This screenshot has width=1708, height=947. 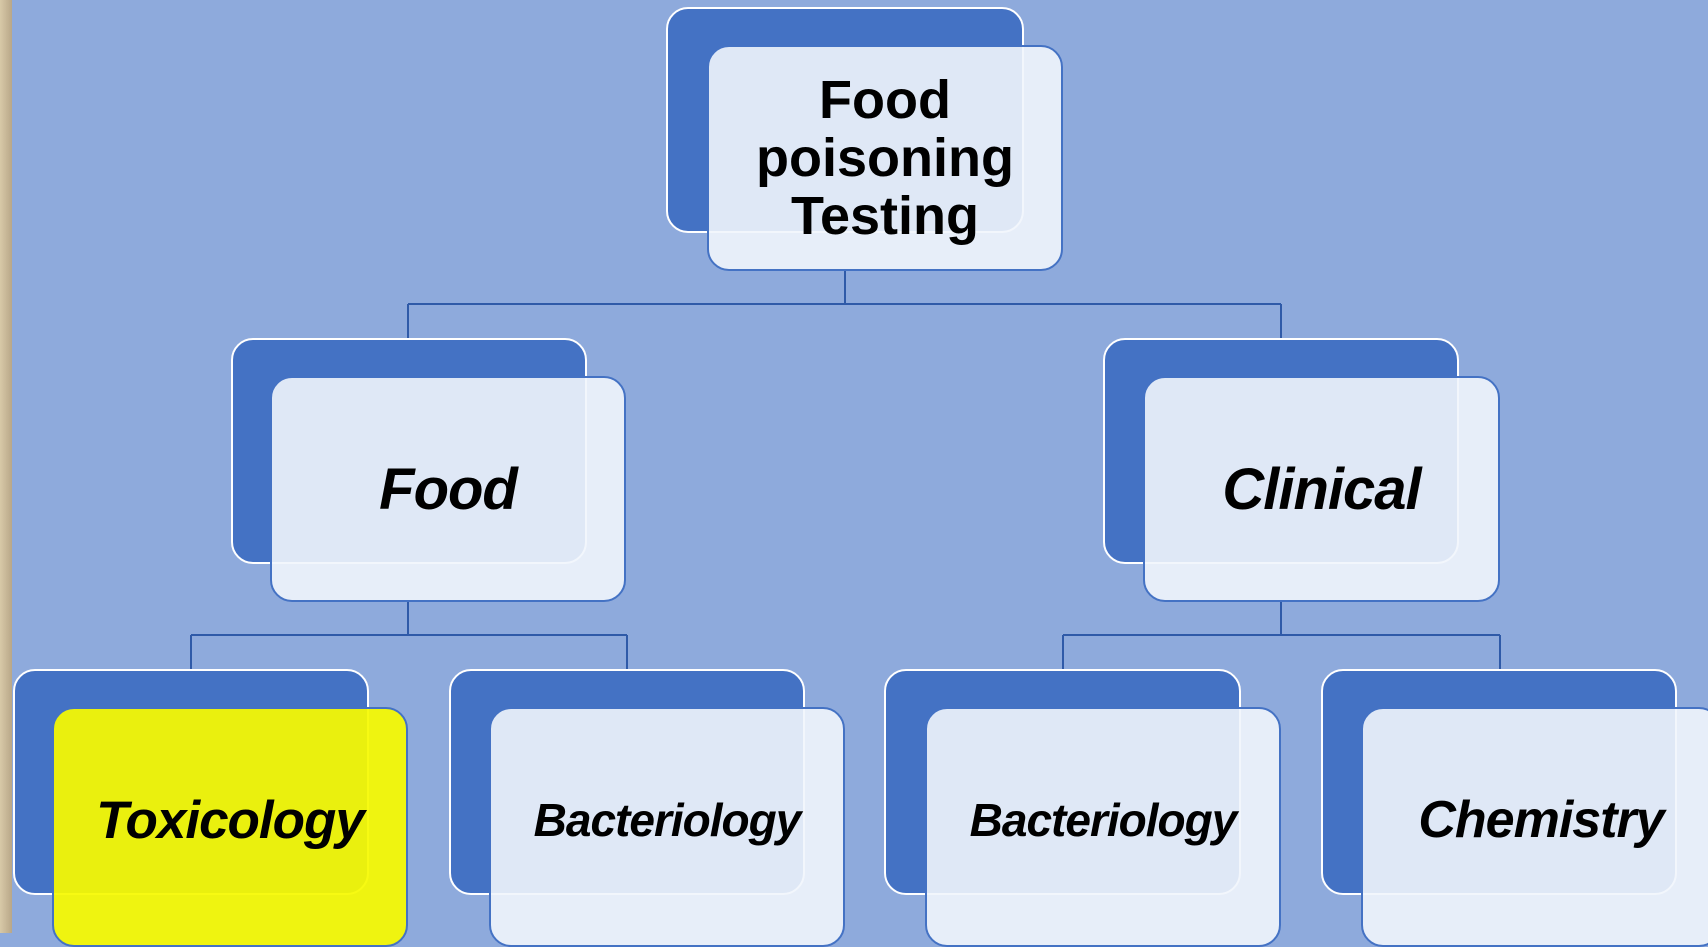 I want to click on root-node: Food poisoning Testing, so click(x=885, y=158).